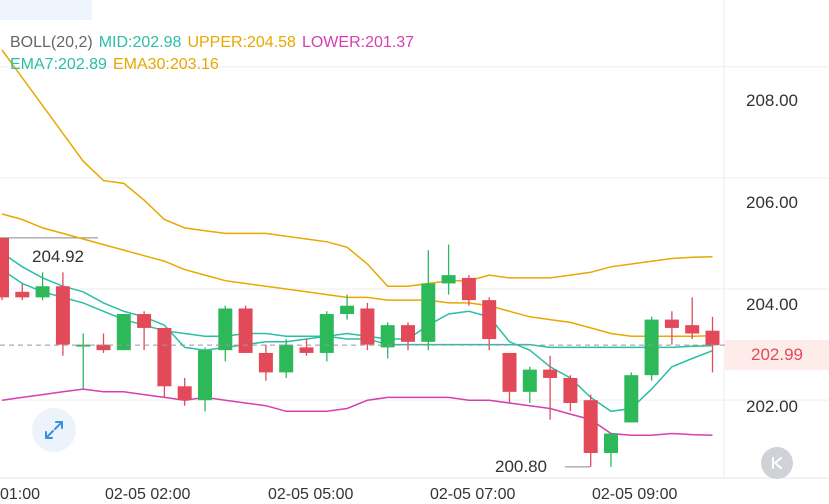 Image resolution: width=829 pixels, height=504 pixels. I want to click on legend-lower: LOWER:201.37, so click(358, 42).